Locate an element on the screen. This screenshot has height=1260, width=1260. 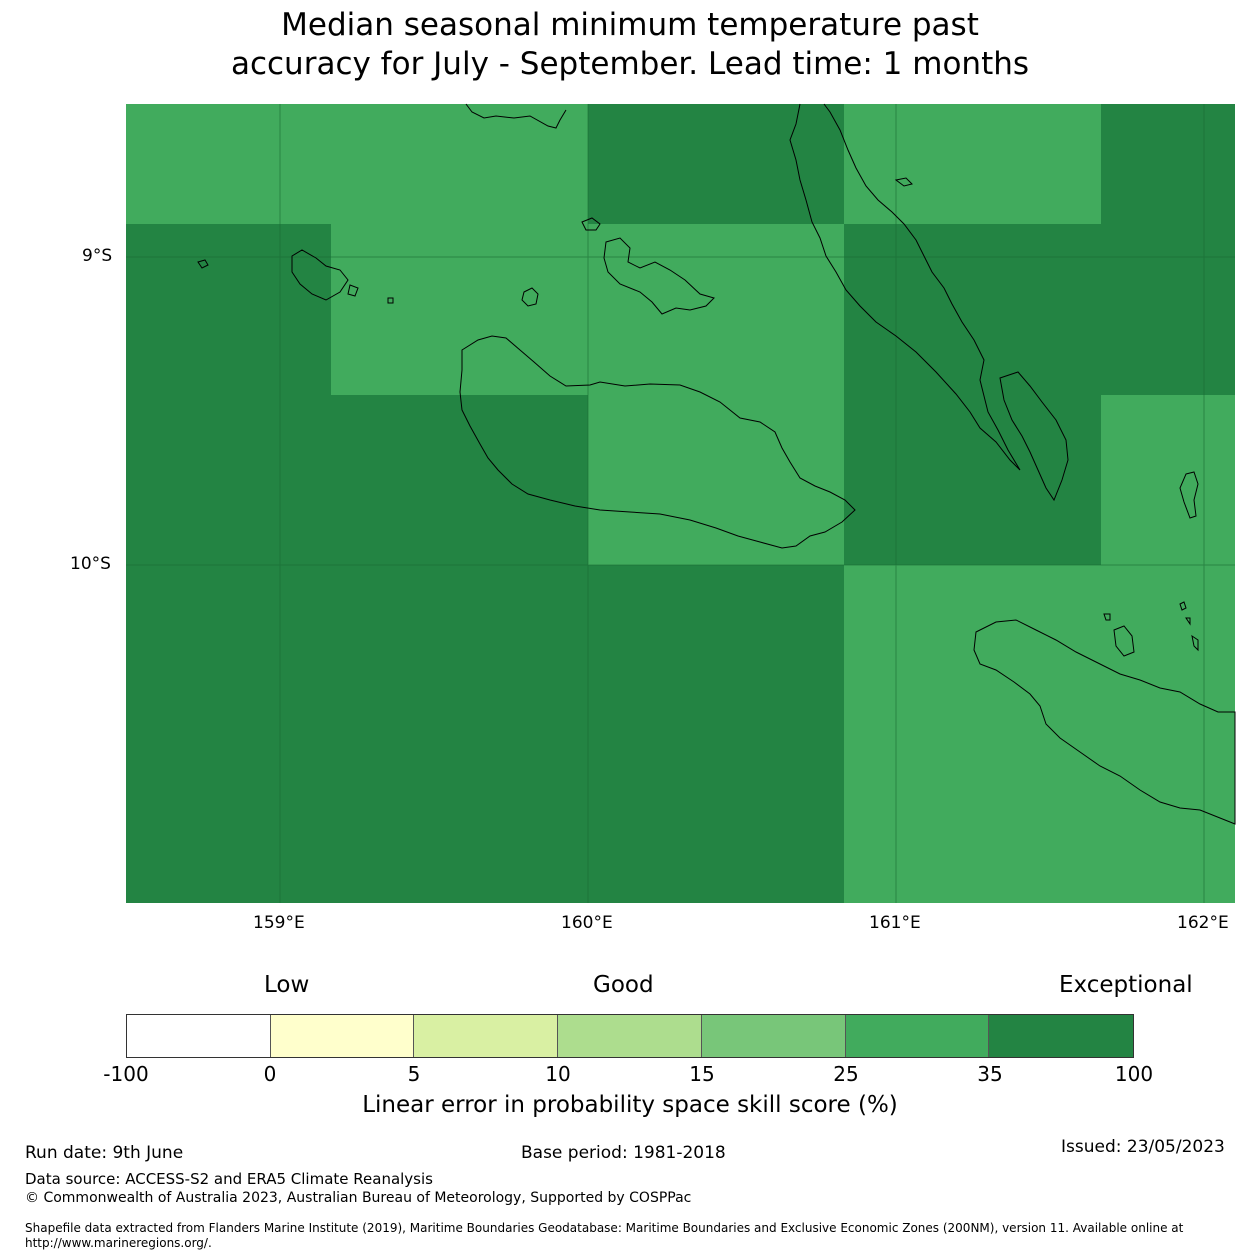
island-small is located at coordinates (591, 224).